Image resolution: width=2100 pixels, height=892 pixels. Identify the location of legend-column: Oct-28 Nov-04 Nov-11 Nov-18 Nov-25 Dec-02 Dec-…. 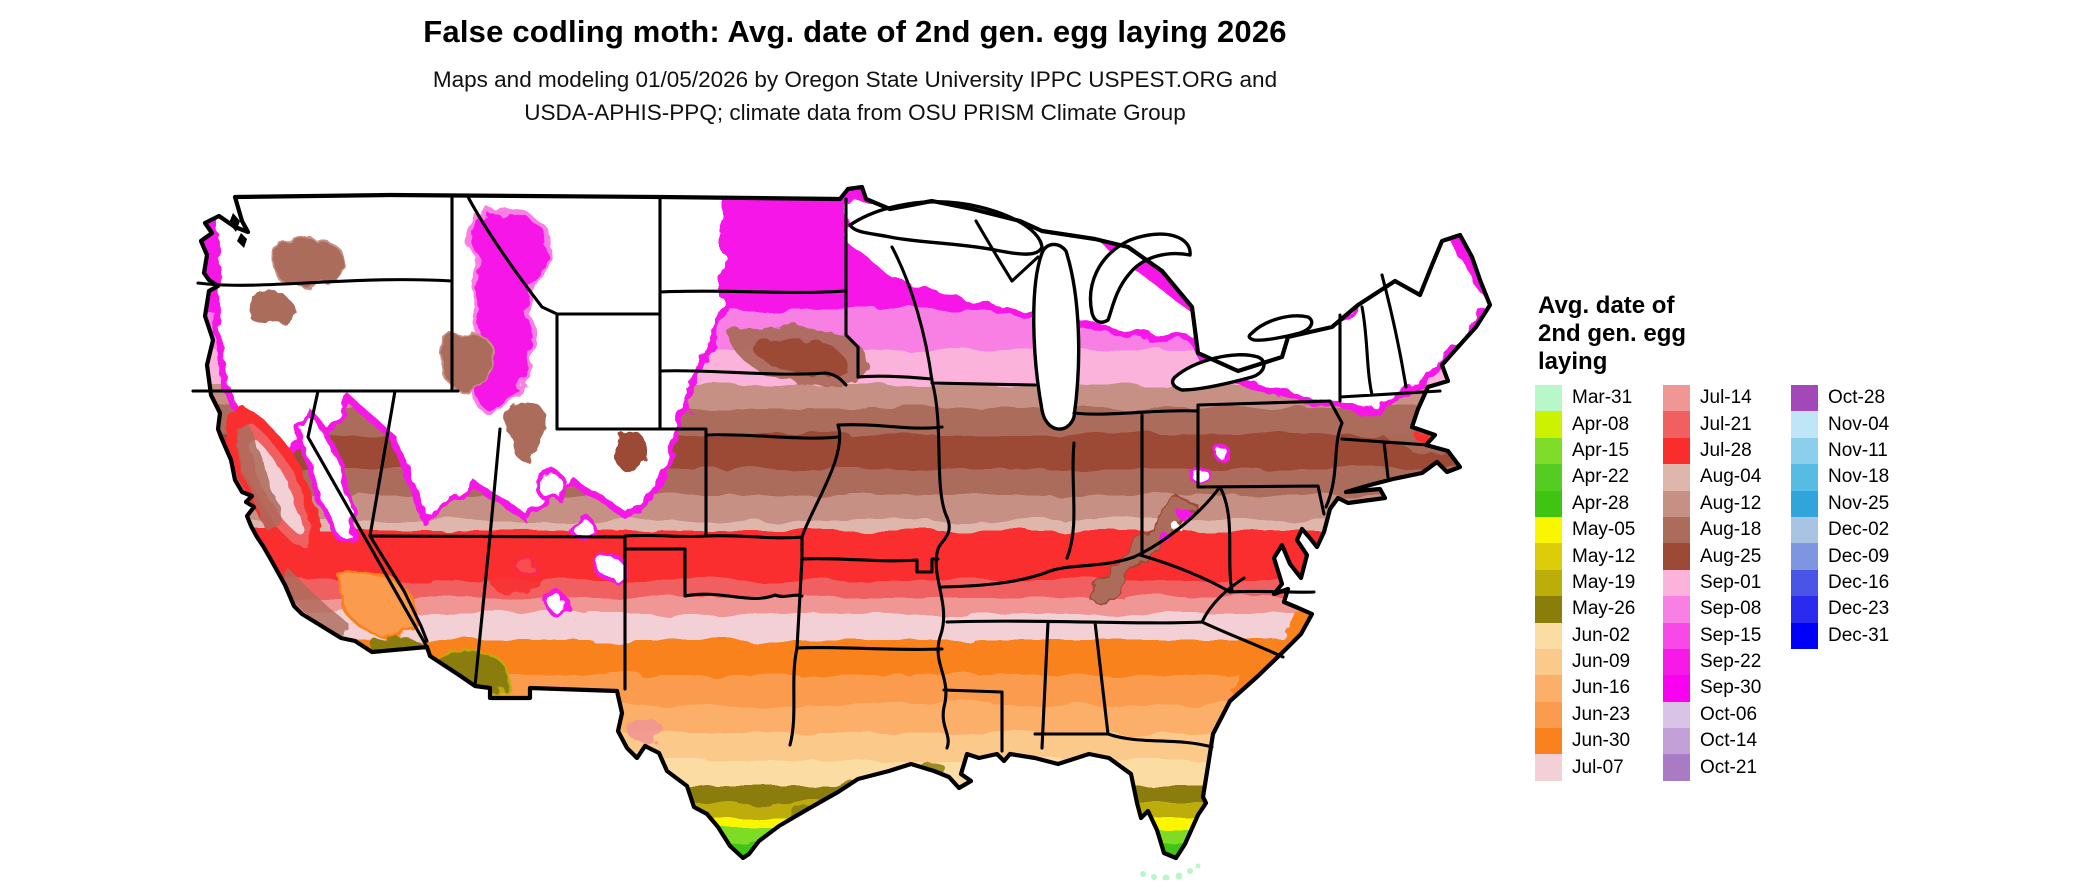
(1851, 517).